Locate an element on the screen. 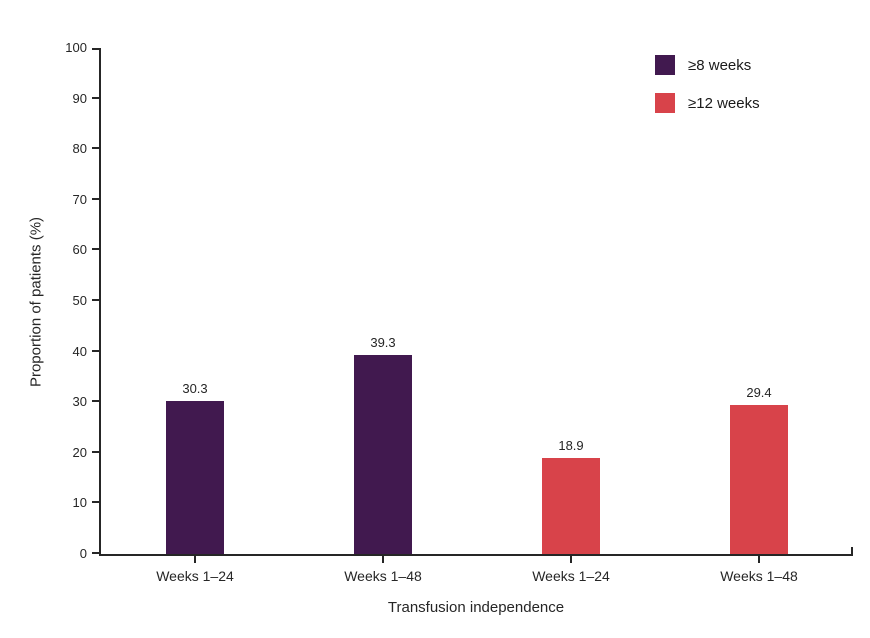 The image size is (870, 638). y-axis-tick-label: 60 is located at coordinates (79, 249).